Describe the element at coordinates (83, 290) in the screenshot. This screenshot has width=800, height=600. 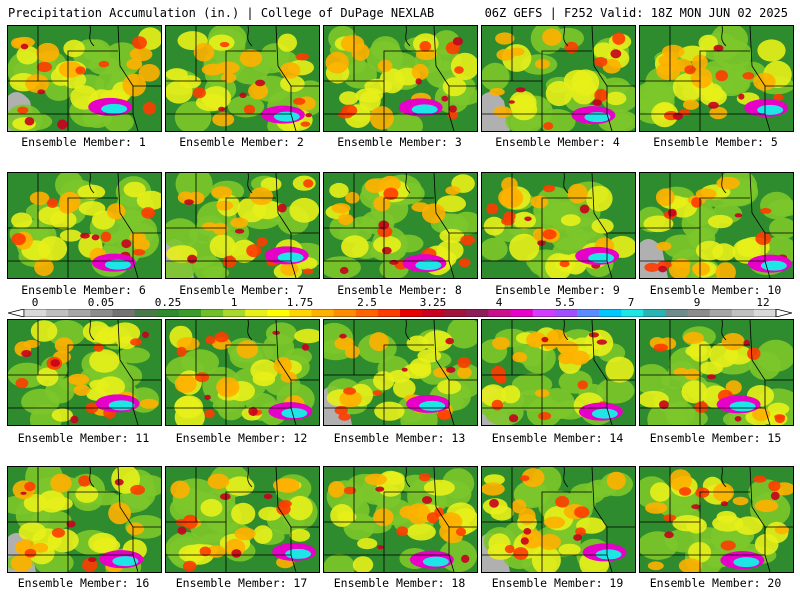
I see `ensemble-member-label: Ensemble Member: 6` at that location.